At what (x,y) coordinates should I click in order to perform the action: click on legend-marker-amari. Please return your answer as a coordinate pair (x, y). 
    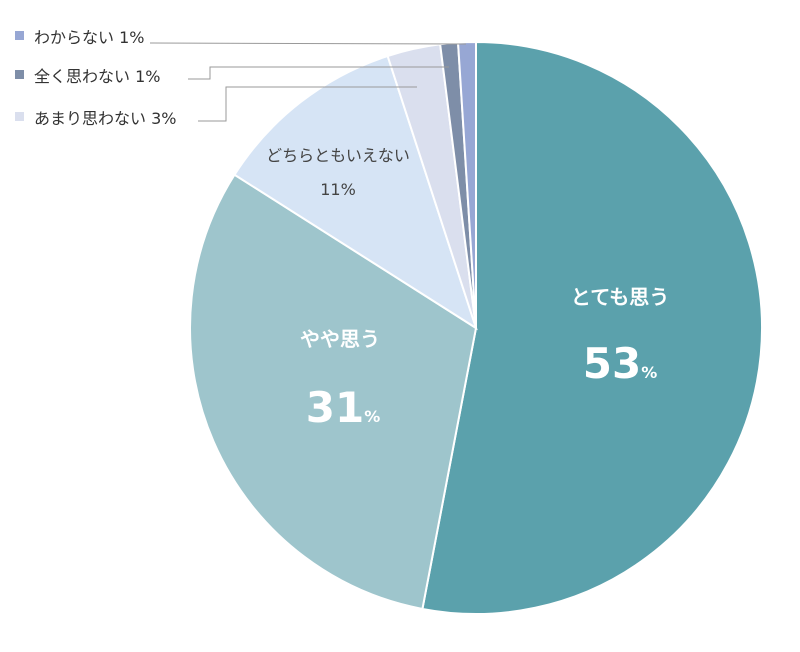
    Looking at the image, I should click on (19, 116).